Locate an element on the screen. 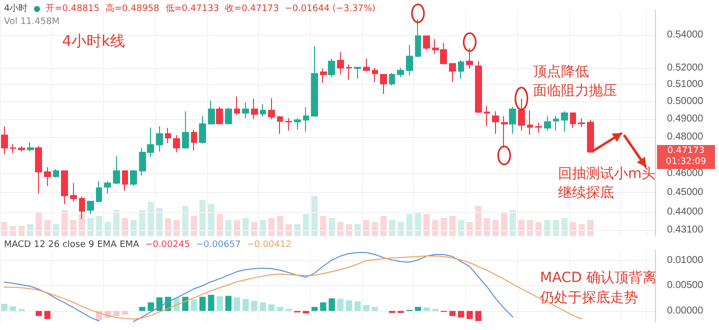 This screenshot has width=719, height=330. annotation: 继续探底 is located at coordinates (586, 193).